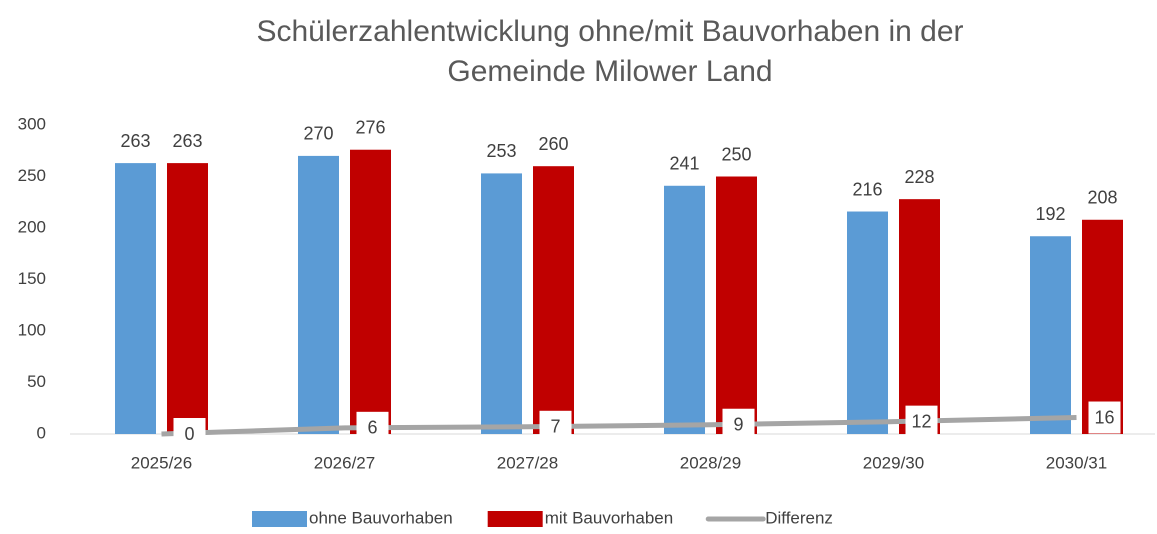 The height and width of the screenshot is (534, 1157). I want to click on x-tick-label: 2026/27, so click(344, 462).